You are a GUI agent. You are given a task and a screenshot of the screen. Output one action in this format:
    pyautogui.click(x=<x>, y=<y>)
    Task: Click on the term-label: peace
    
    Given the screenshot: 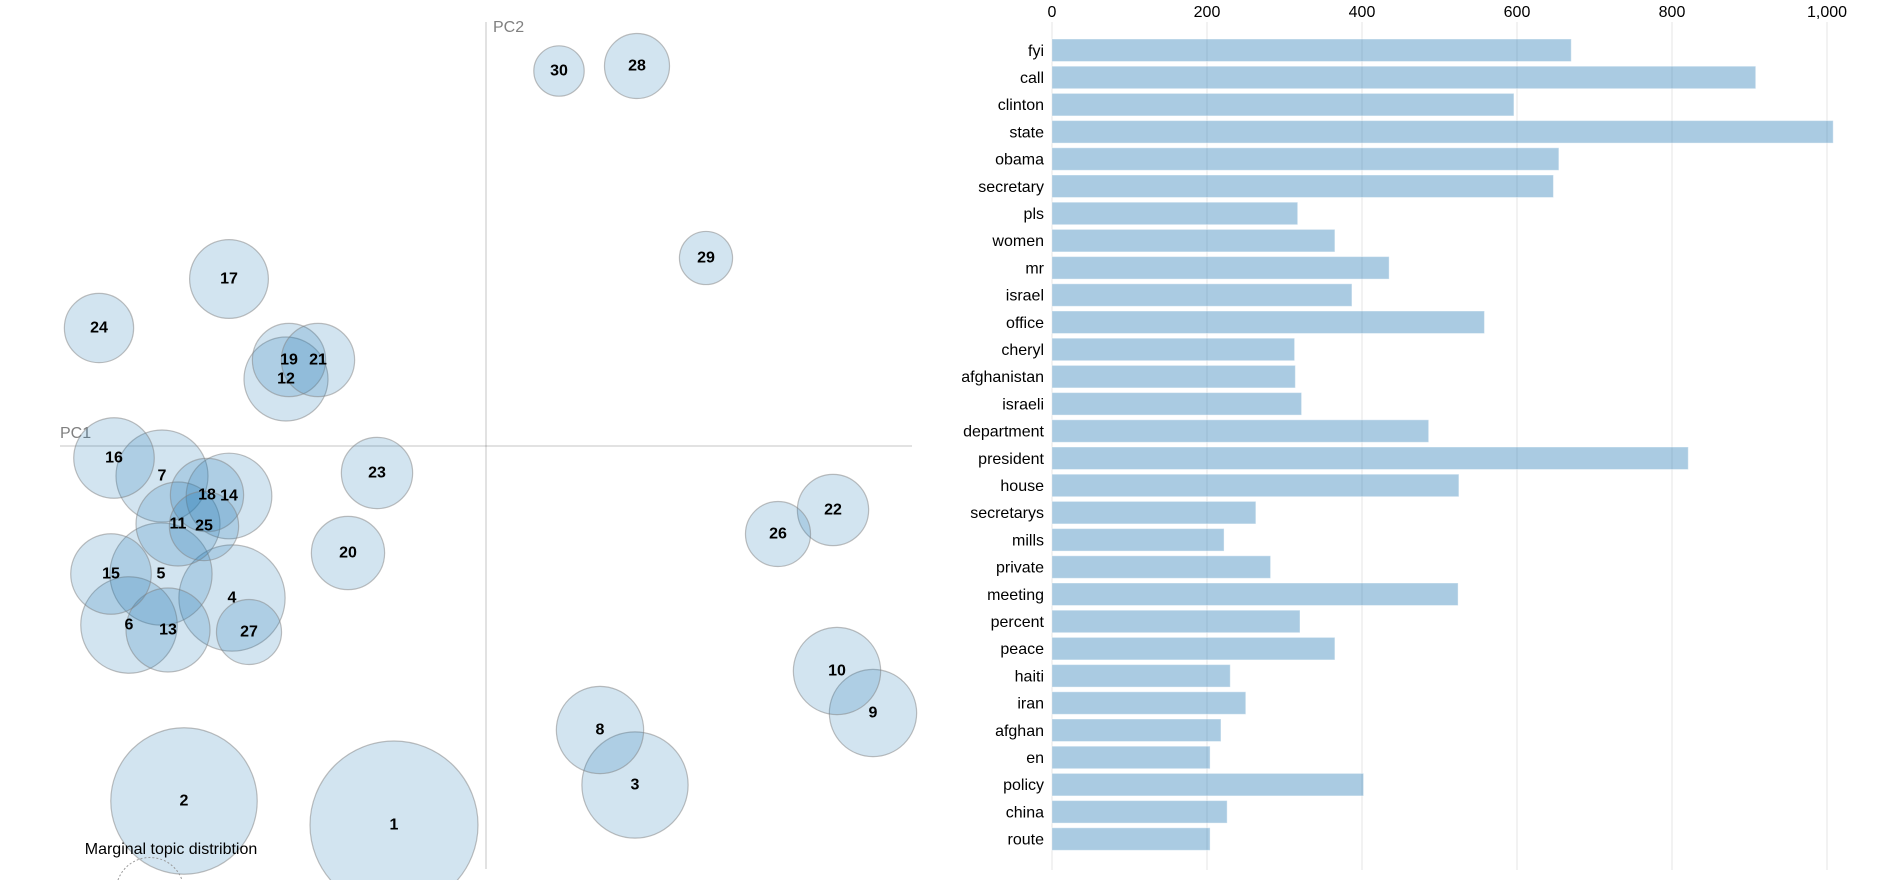 What is the action you would take?
    pyautogui.click(x=1022, y=649)
    